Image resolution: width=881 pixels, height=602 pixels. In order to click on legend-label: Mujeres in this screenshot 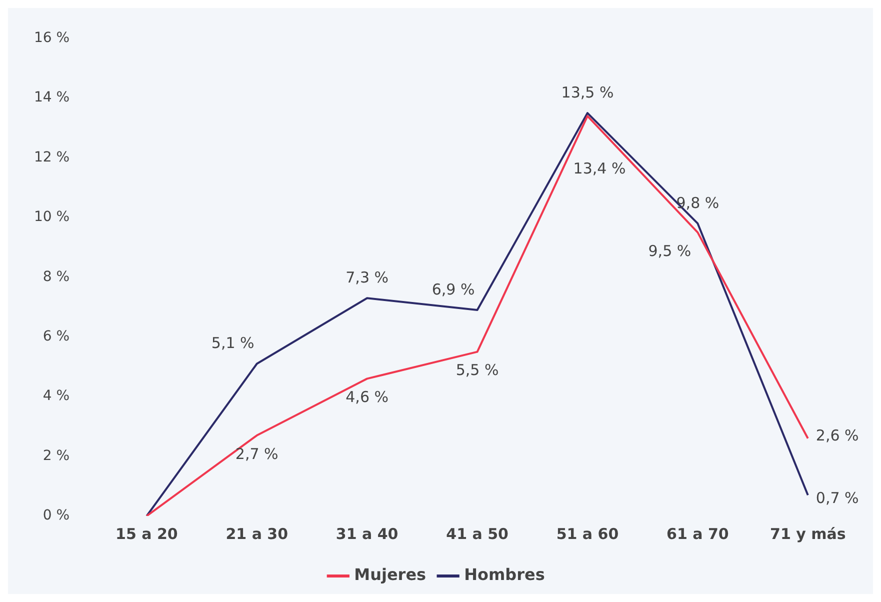, I will do `click(390, 574)`.